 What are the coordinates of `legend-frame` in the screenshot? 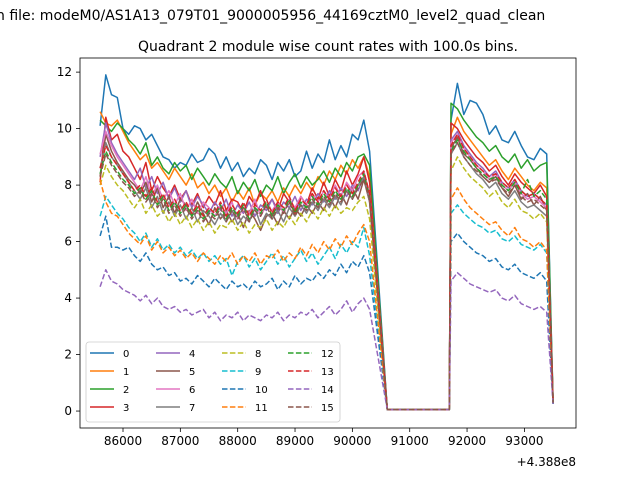 It's located at (213, 382).